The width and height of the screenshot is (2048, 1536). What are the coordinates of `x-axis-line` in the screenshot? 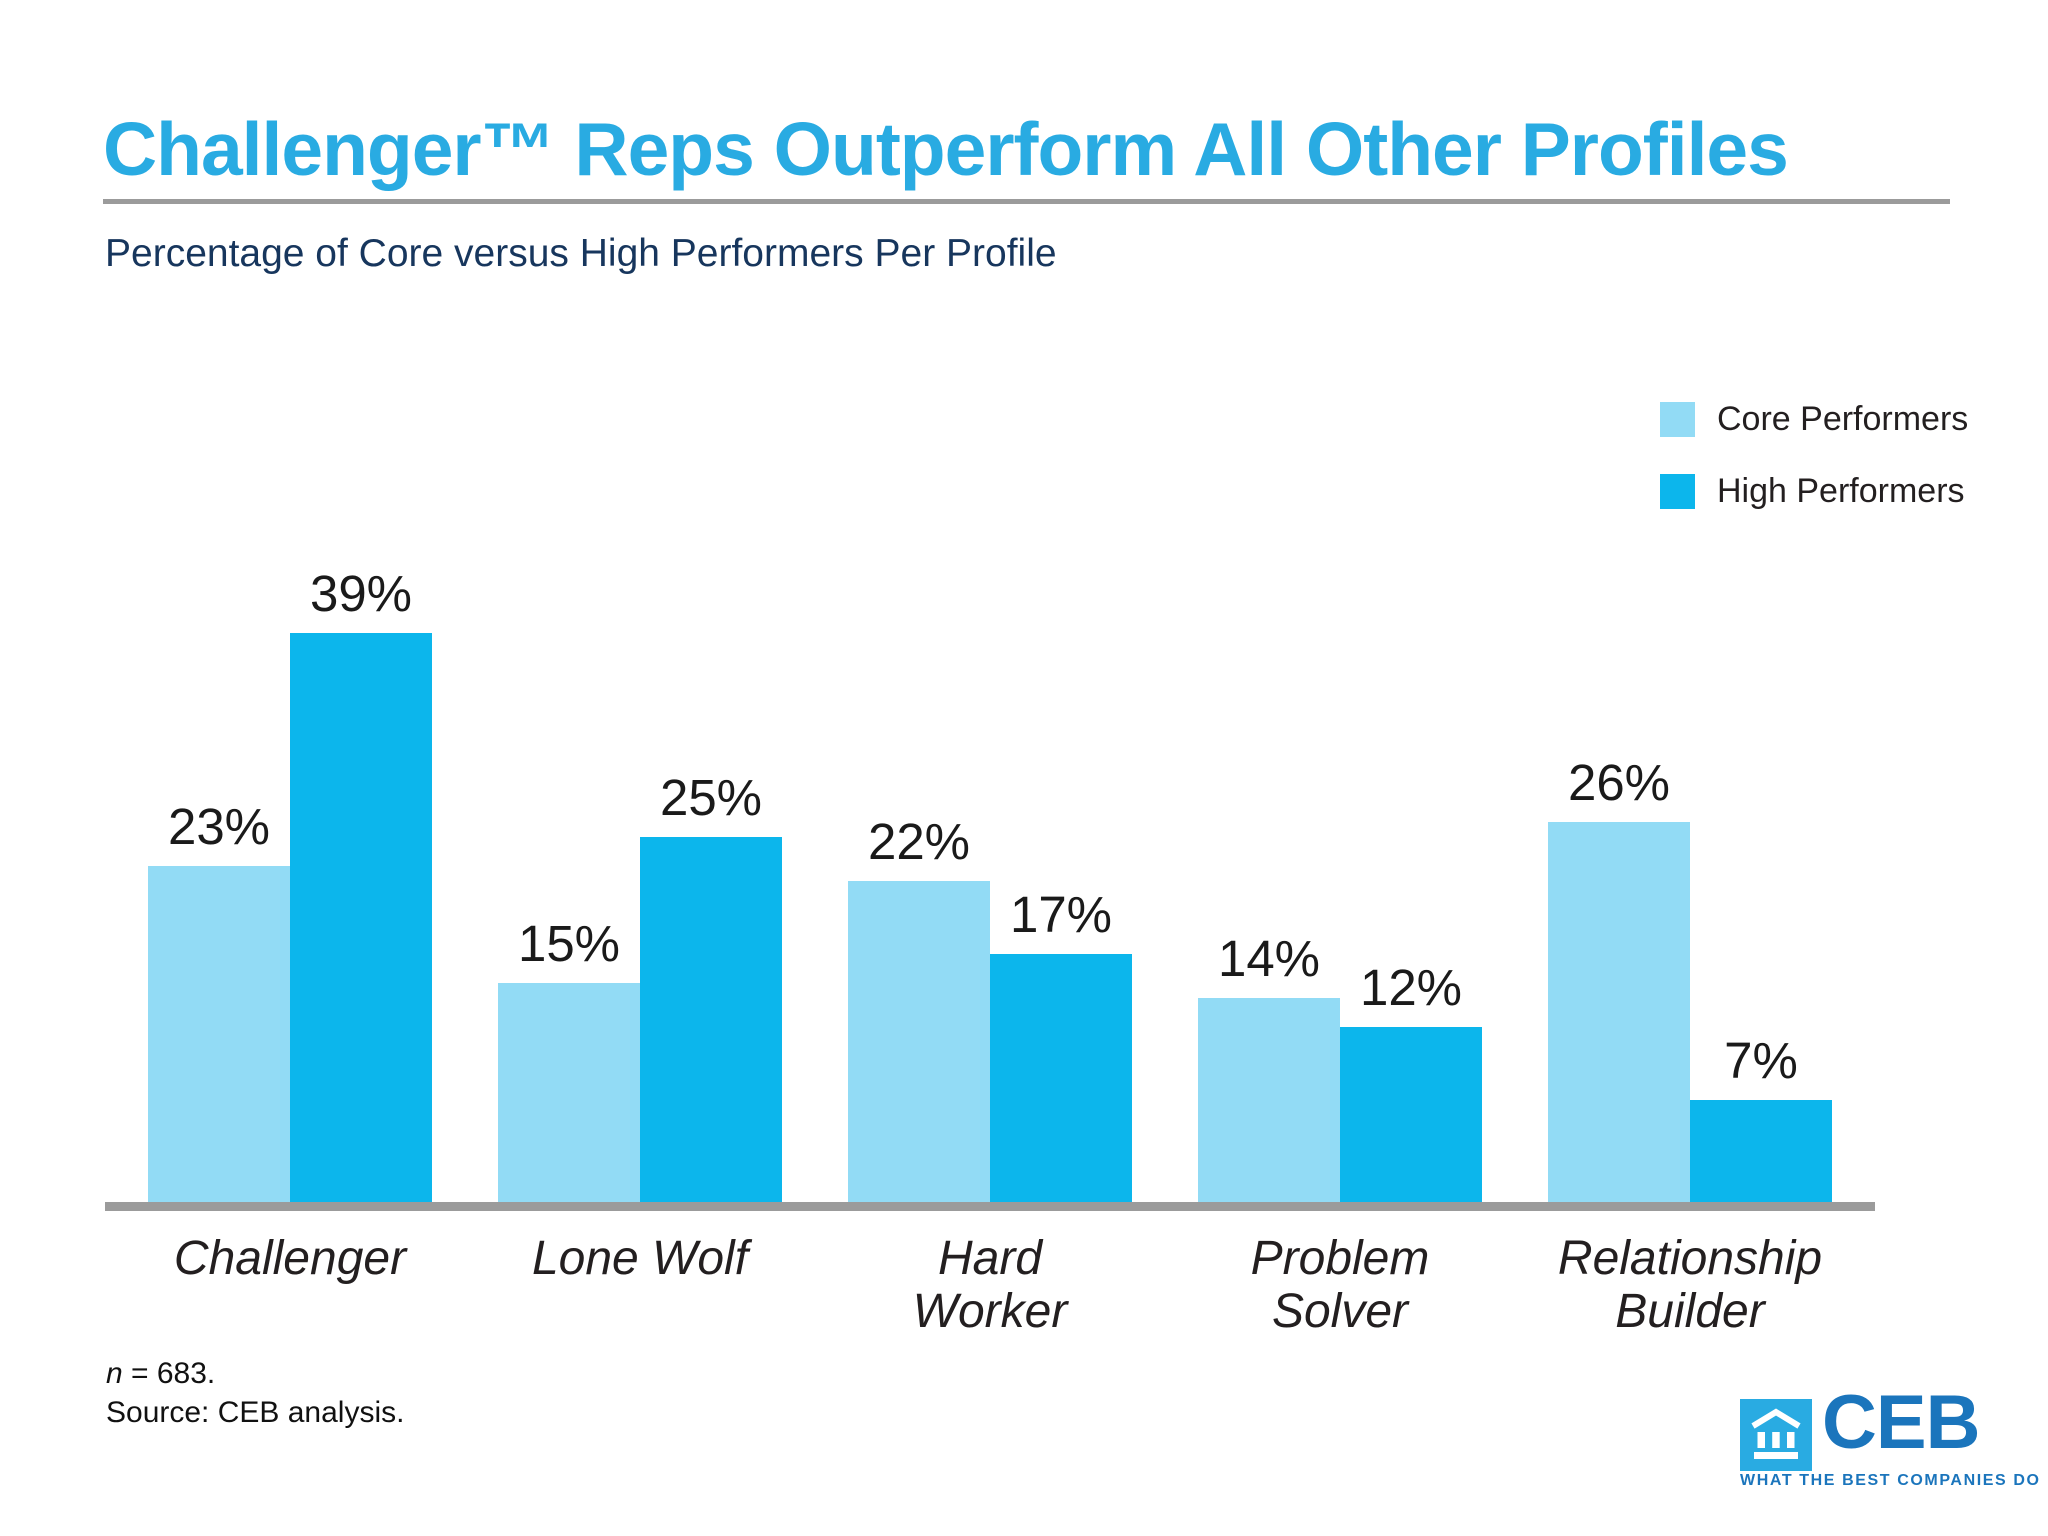 It's located at (990, 1206).